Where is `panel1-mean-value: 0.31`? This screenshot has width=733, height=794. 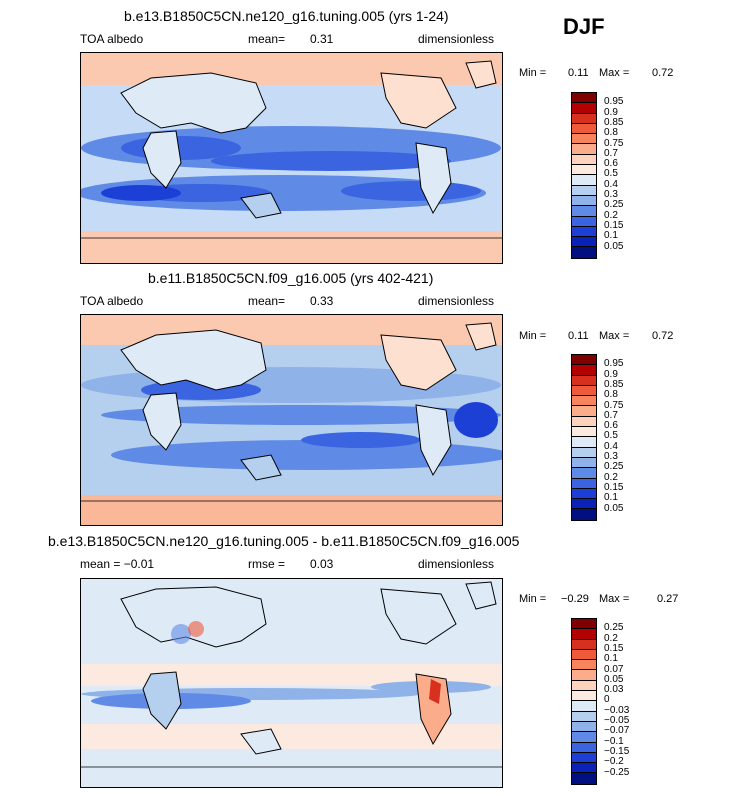
panel1-mean-value: 0.31 is located at coordinates (322, 39).